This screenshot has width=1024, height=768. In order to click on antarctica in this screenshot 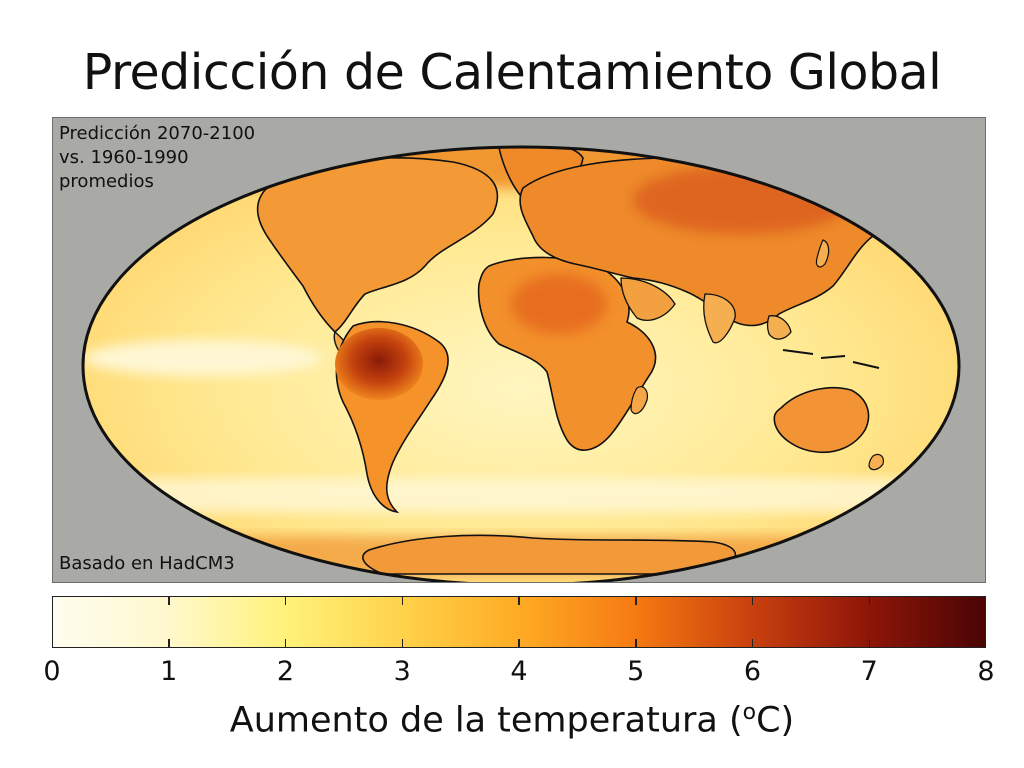, I will do `click(549, 554)`.